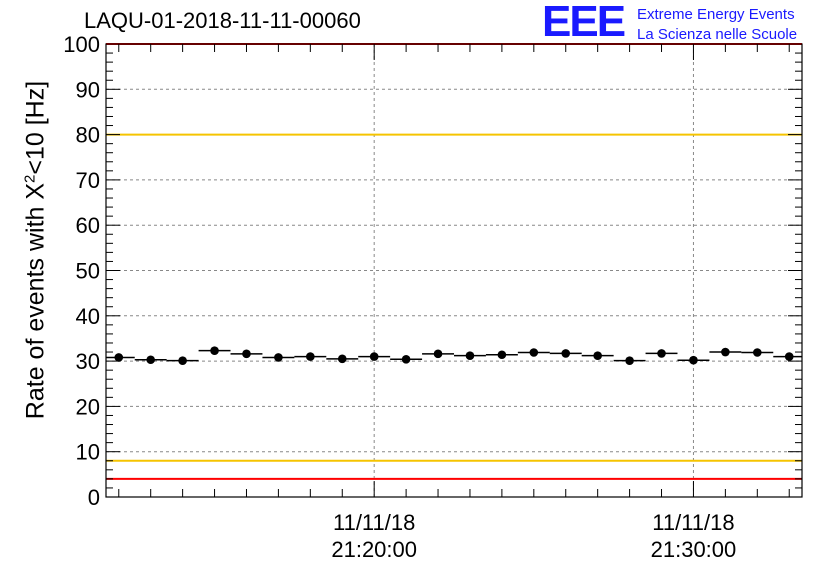 The height and width of the screenshot is (572, 836). What do you see at coordinates (94, 497) in the screenshot?
I see `y-tick-label: 0` at bounding box center [94, 497].